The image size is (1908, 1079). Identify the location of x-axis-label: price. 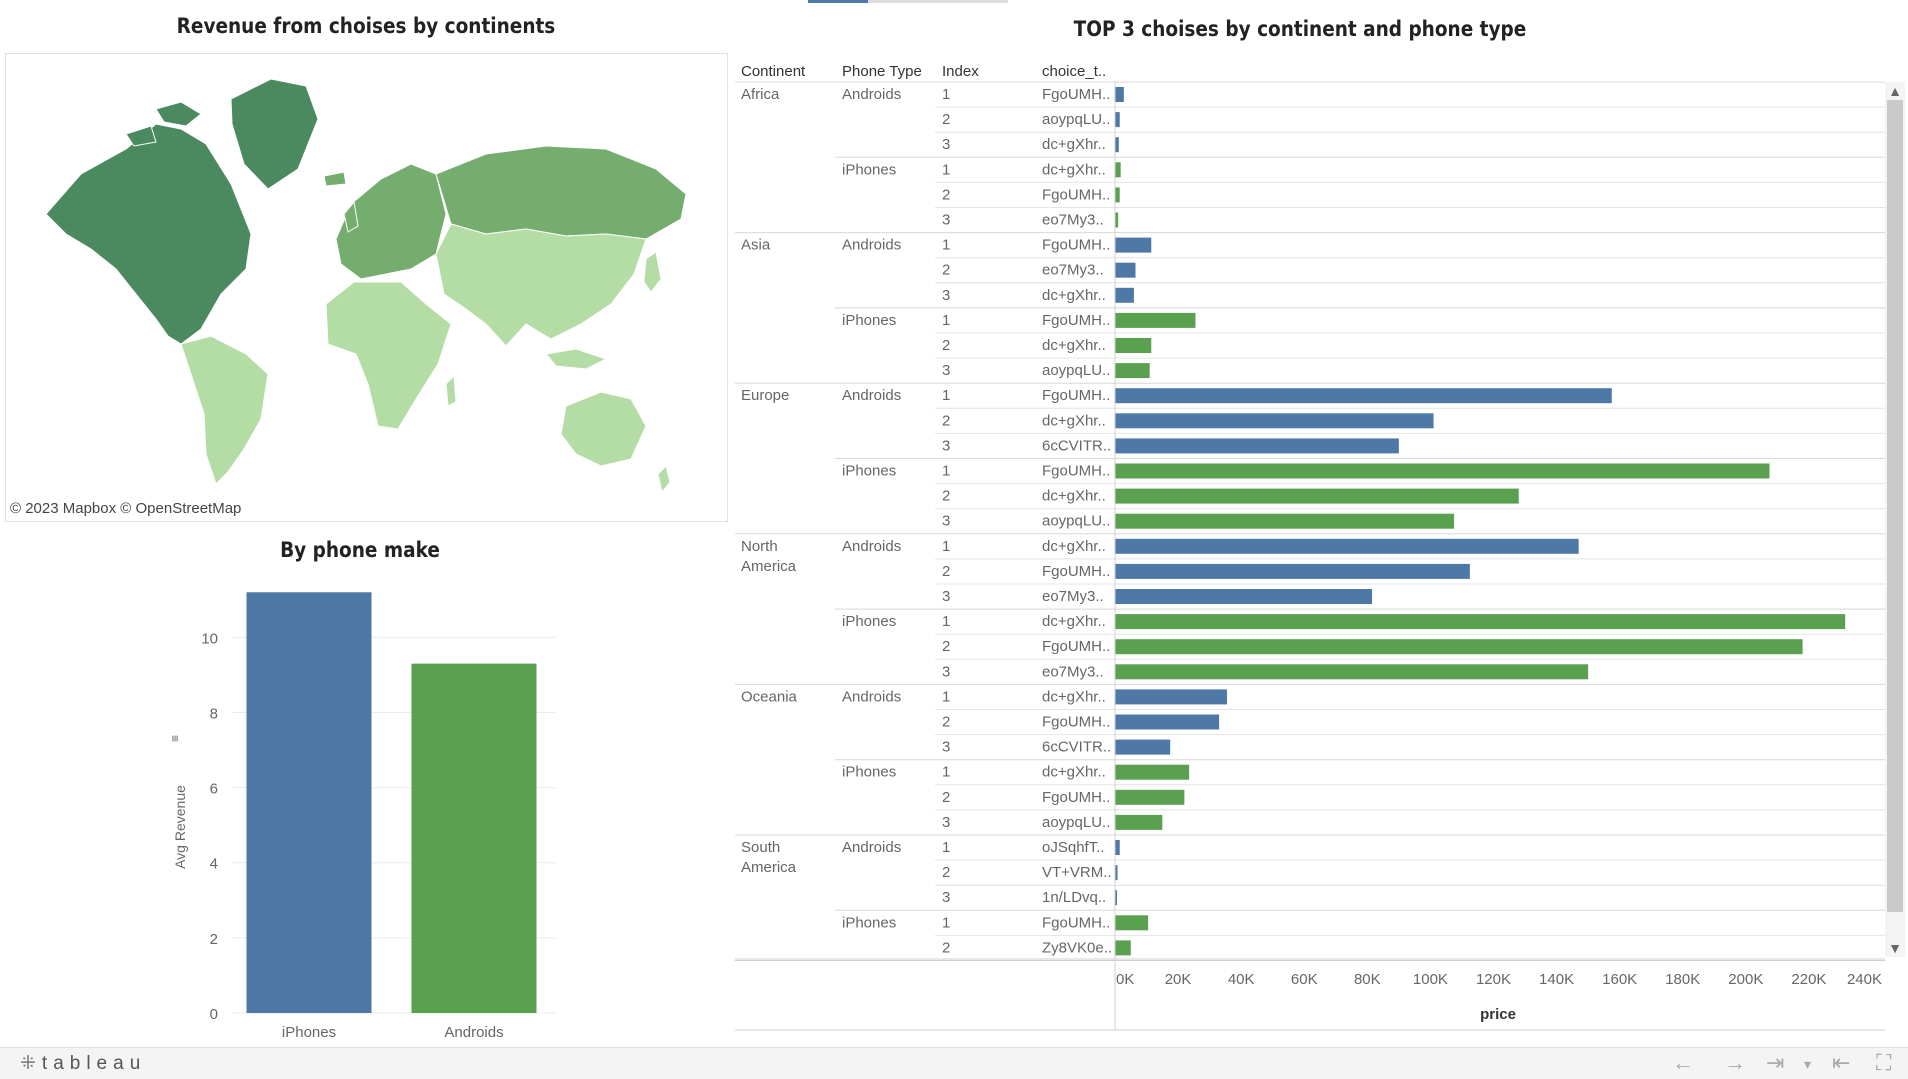
(1498, 1014).